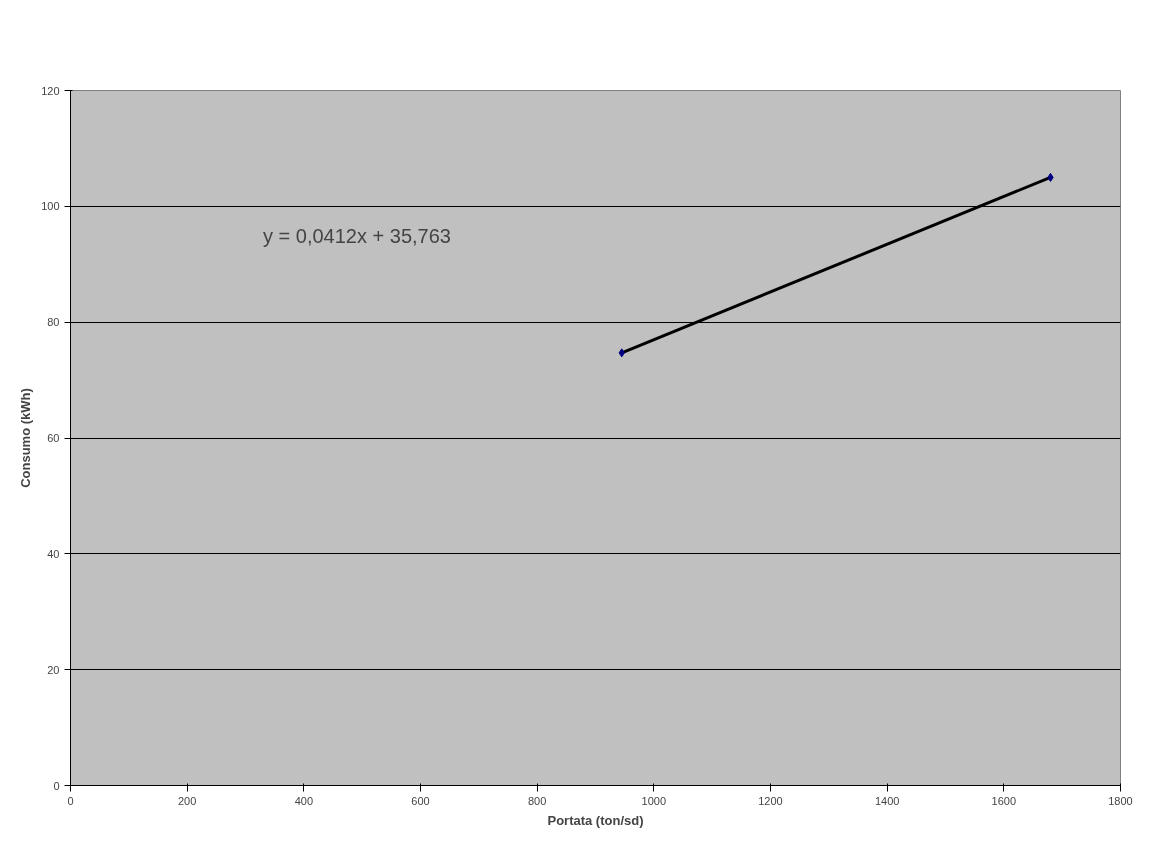 This screenshot has height=852, width=1158. What do you see at coordinates (56, 785) in the screenshot?
I see `y-tick-label: 0` at bounding box center [56, 785].